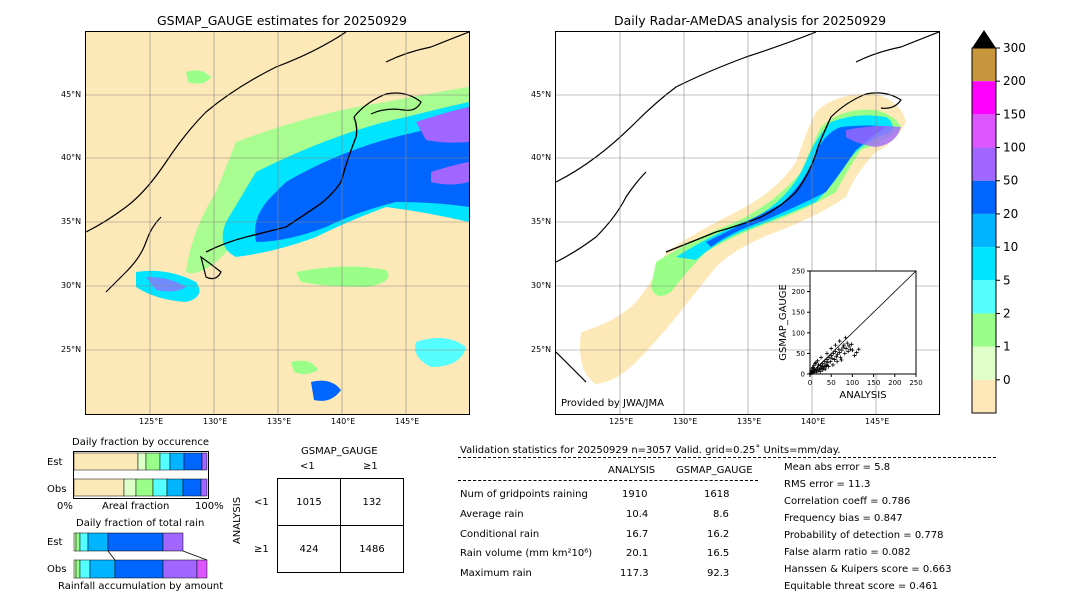 This screenshot has width=1080, height=612. Describe the element at coordinates (1007, 380) in the screenshot. I see `colorbar-tick-label: 0` at that location.